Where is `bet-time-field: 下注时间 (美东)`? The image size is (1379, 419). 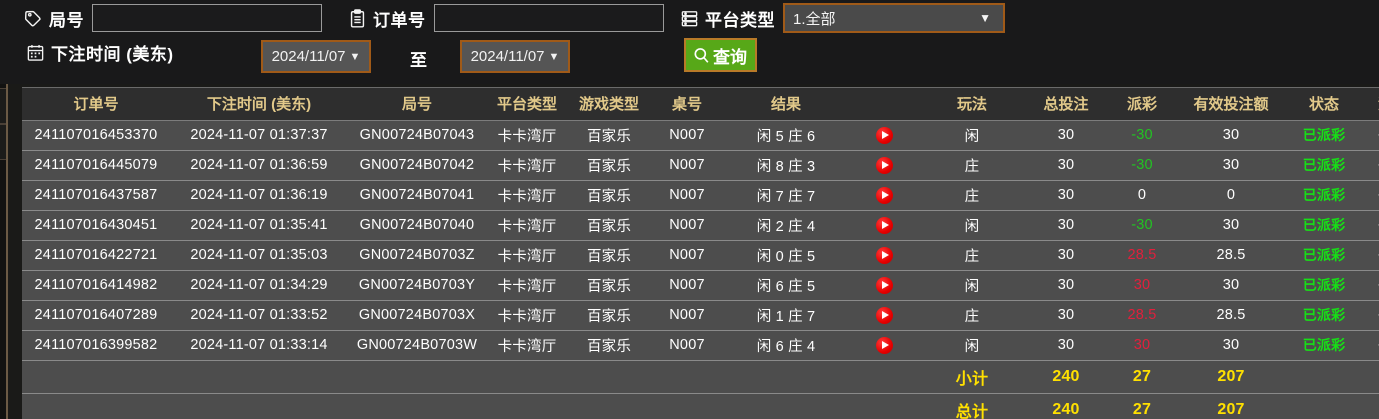
bet-time-field: 下注时间 (美东) is located at coordinates (100, 52).